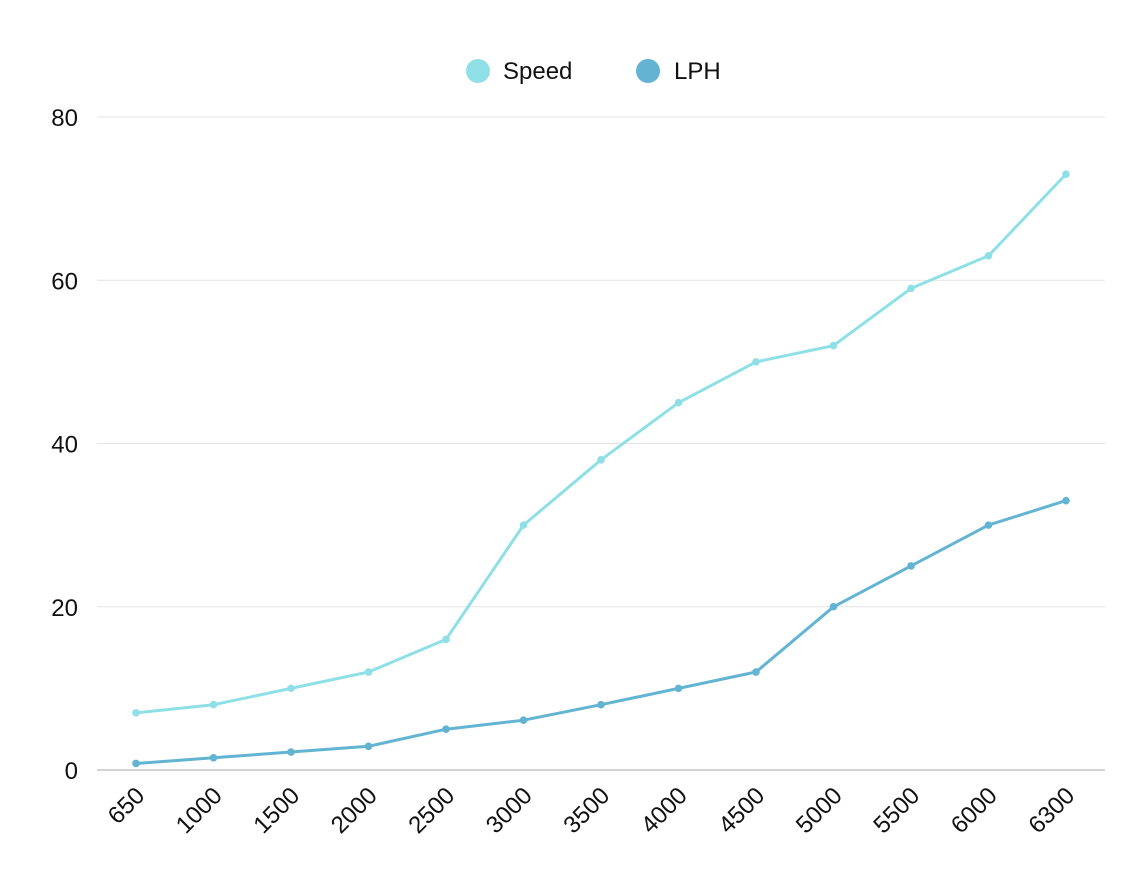  Describe the element at coordinates (593, 71) in the screenshot. I see `legend: Speed LPH` at that location.